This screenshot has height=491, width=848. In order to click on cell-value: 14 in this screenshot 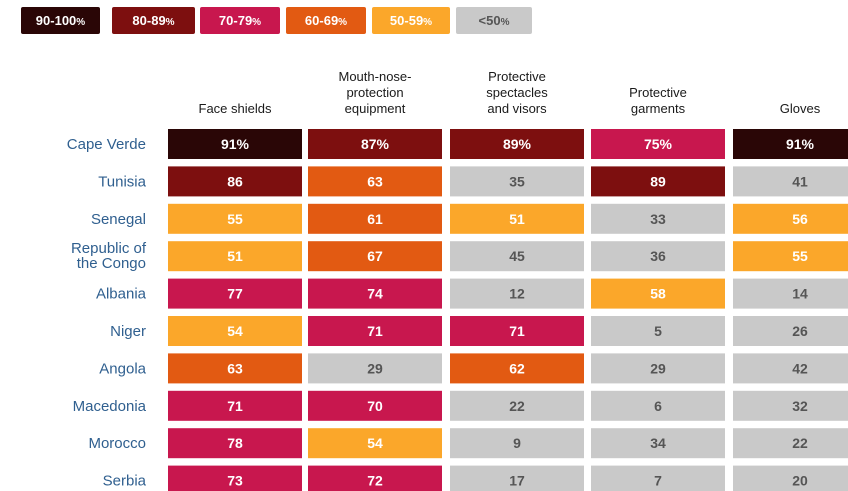, I will do `click(800, 294)`.